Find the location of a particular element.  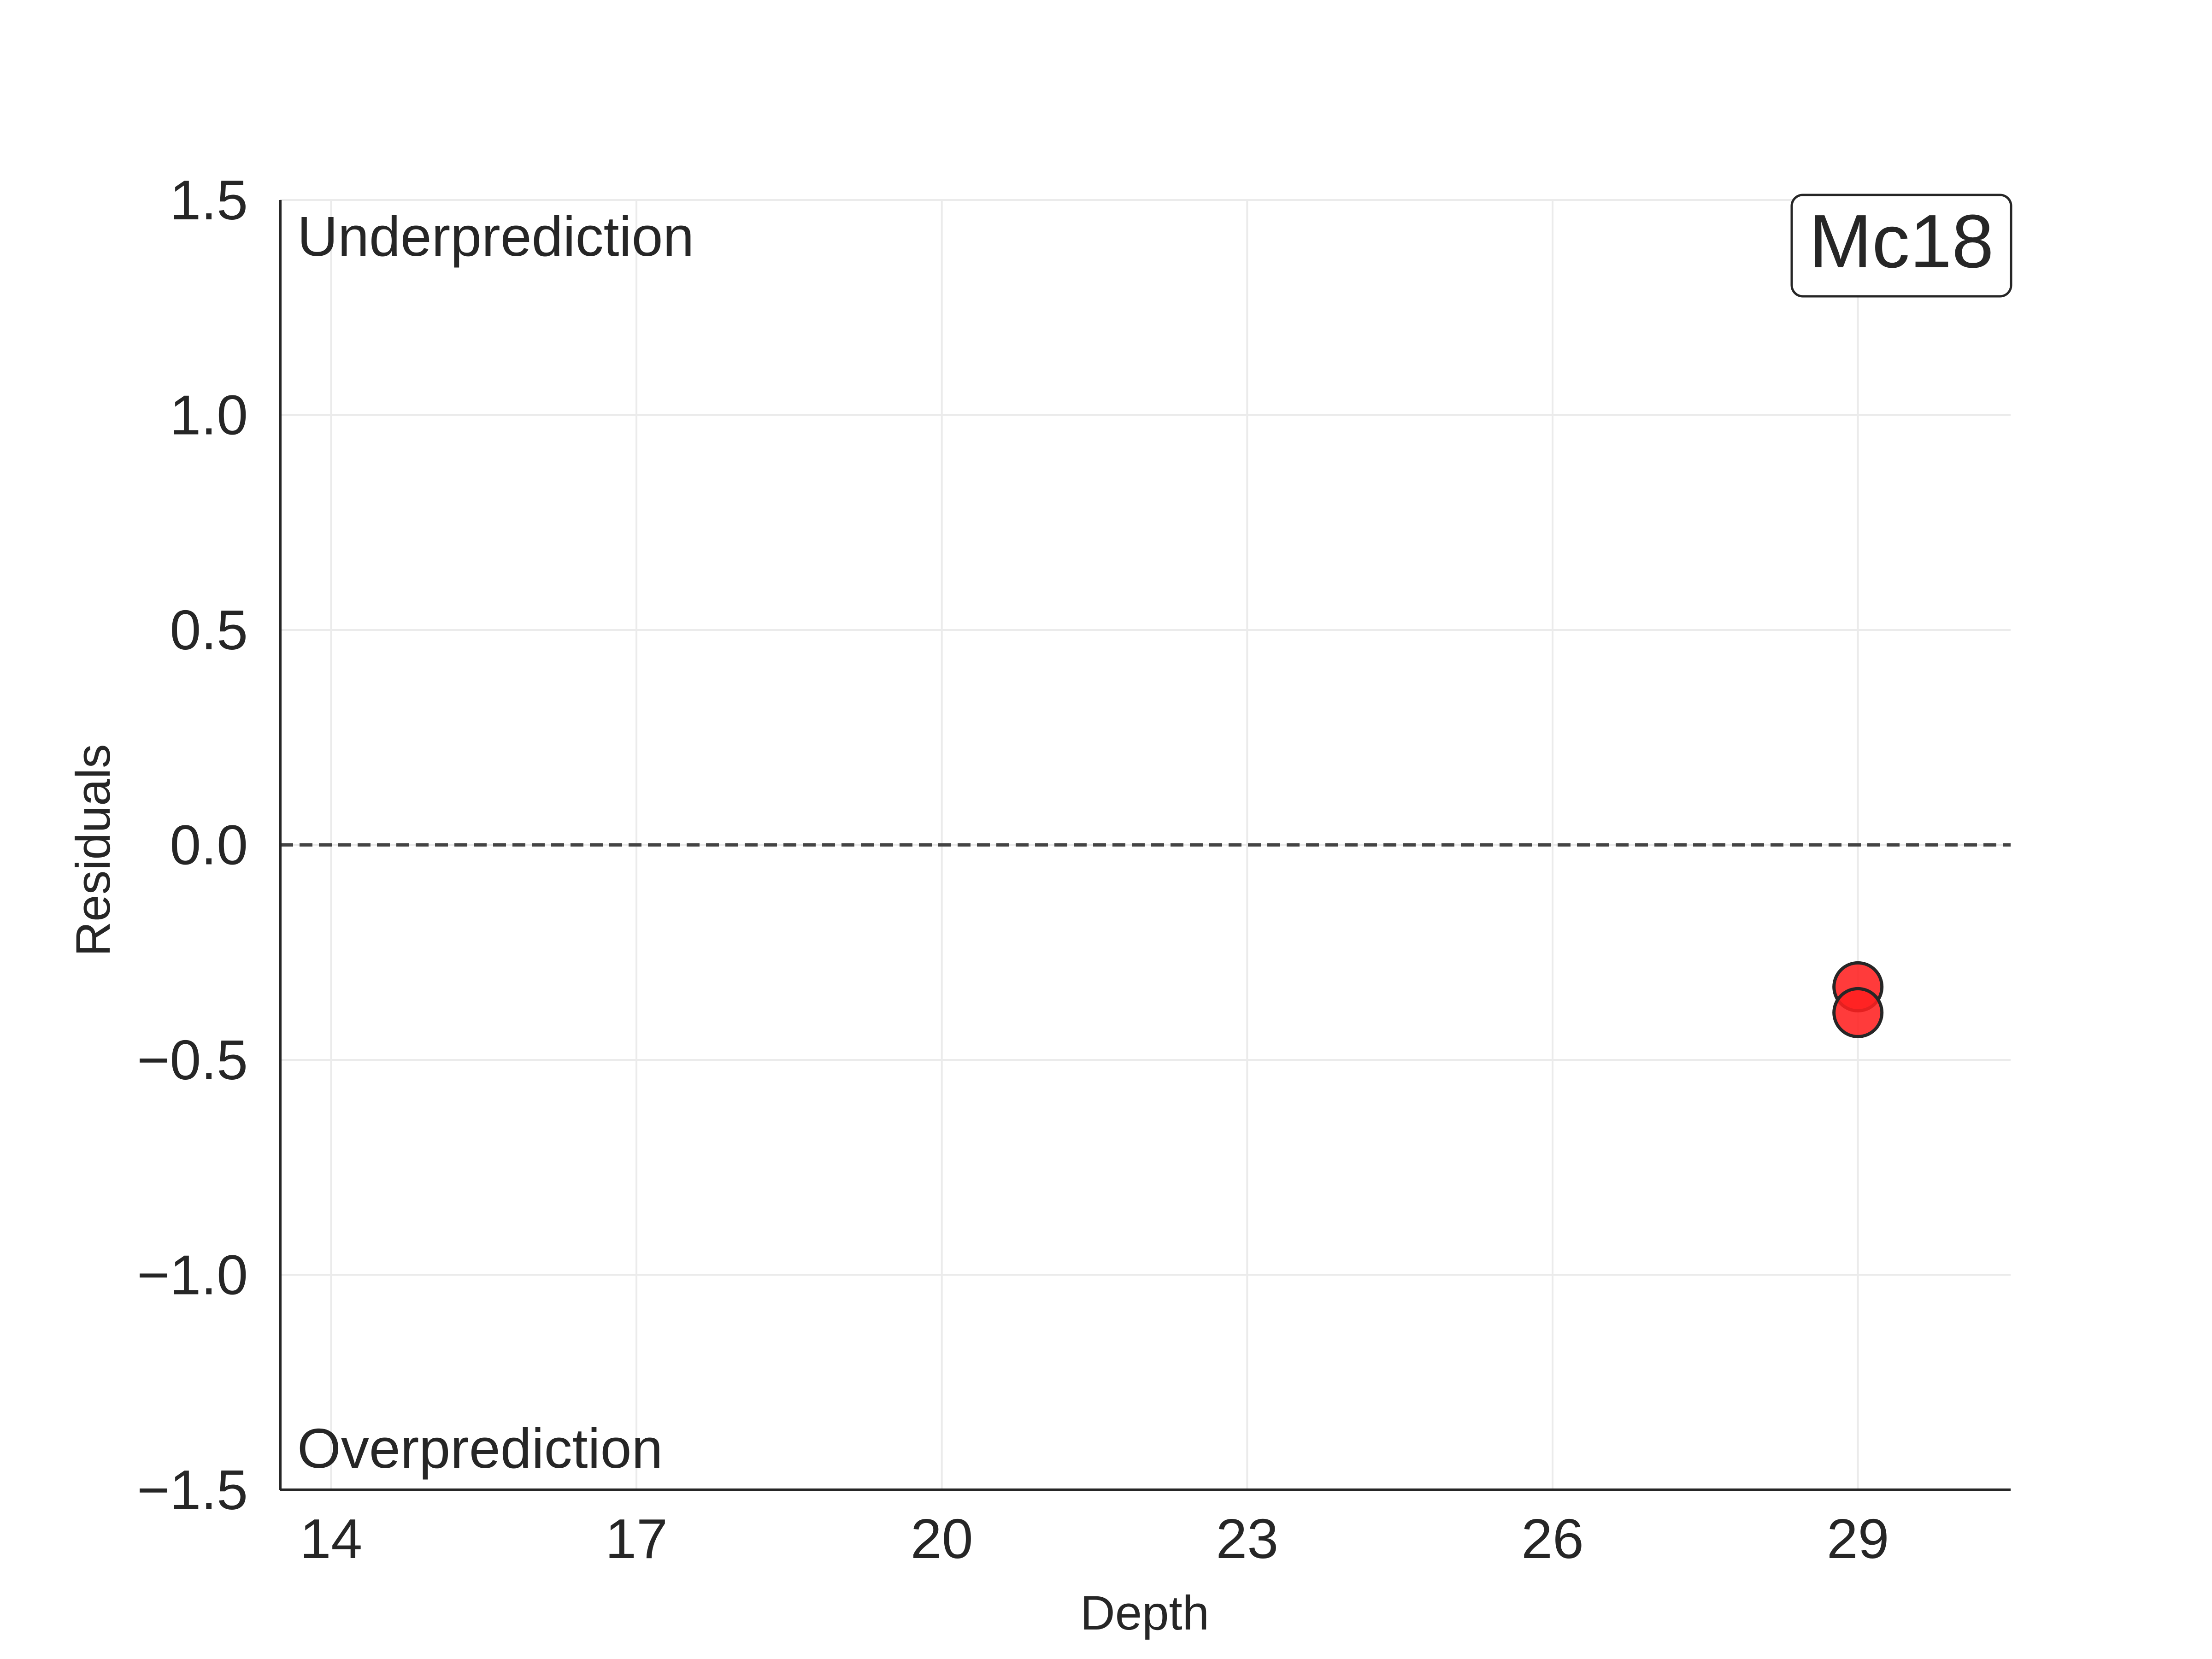

y-tick-label: 0.5 is located at coordinates (209, 630).